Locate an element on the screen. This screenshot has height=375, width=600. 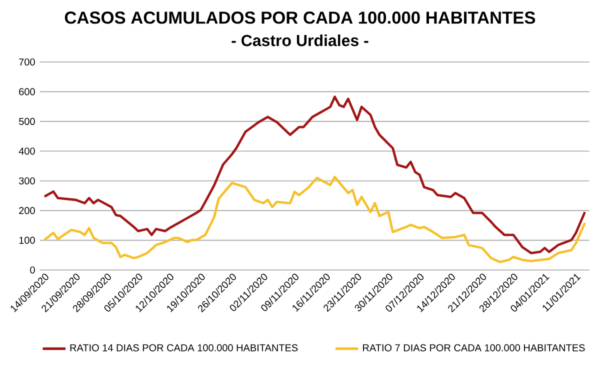
y-tick-label: 700 is located at coordinates (27, 62).